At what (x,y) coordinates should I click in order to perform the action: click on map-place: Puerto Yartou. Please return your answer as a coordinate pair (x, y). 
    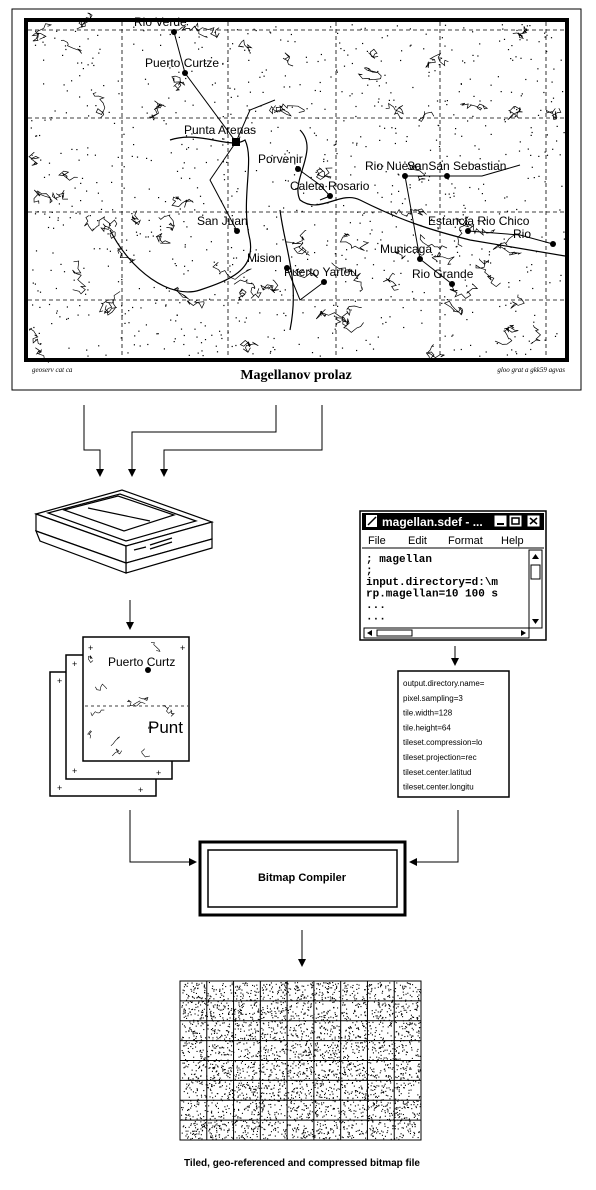
    Looking at the image, I should click on (320, 275).